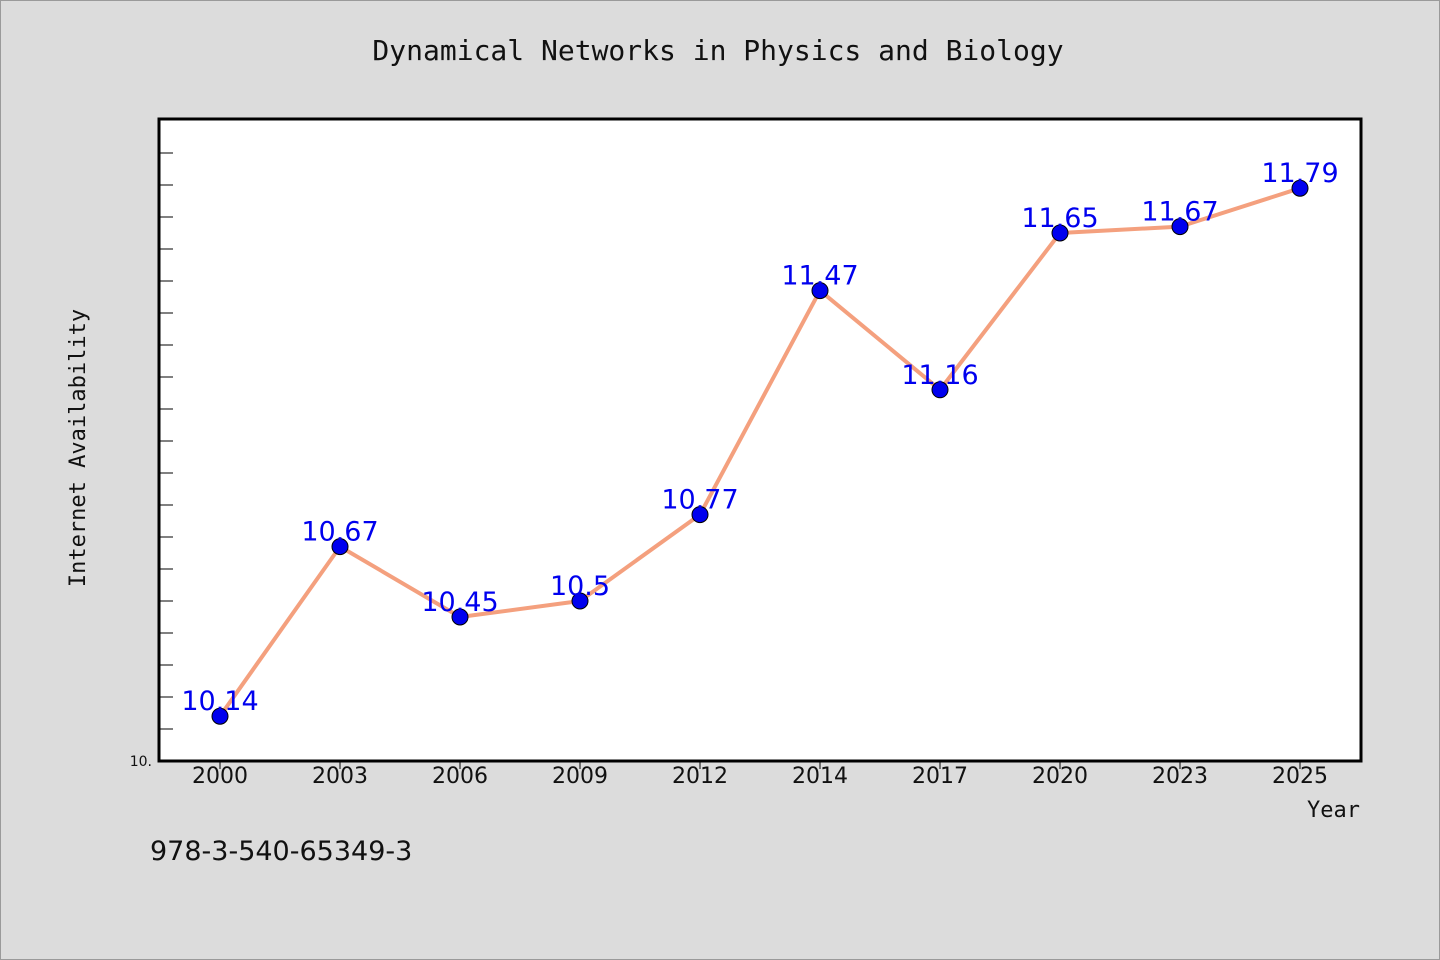 The width and height of the screenshot is (1440, 960). I want to click on data-label: 11.65, so click(1059, 218).